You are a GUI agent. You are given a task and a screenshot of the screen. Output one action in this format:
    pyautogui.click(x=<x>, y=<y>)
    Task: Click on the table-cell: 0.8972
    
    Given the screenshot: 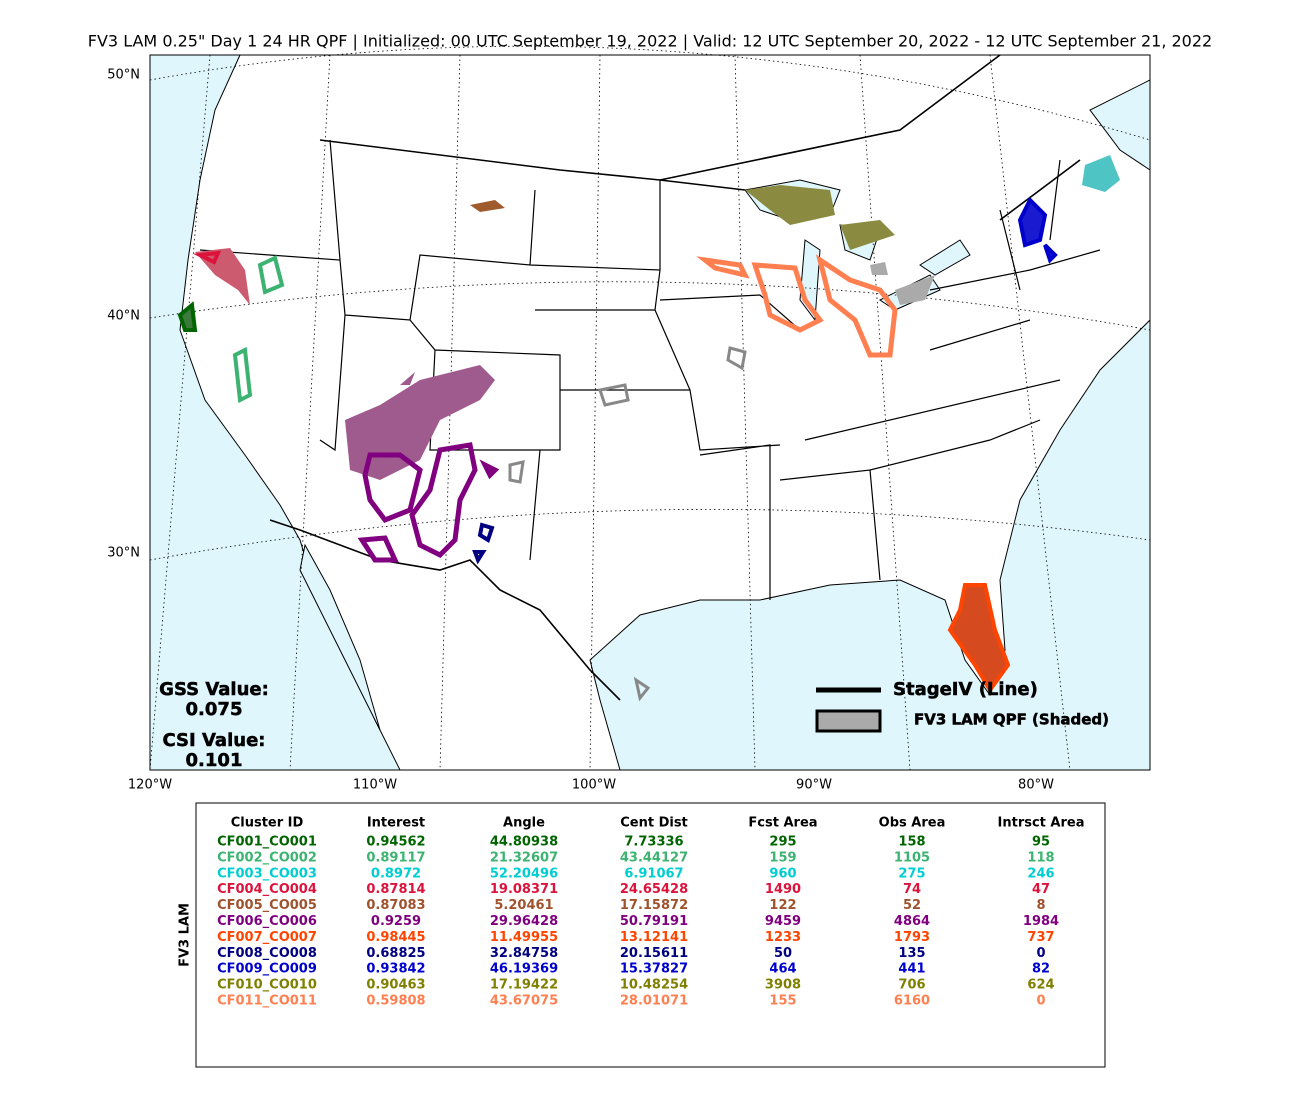 What is the action you would take?
    pyautogui.click(x=396, y=873)
    